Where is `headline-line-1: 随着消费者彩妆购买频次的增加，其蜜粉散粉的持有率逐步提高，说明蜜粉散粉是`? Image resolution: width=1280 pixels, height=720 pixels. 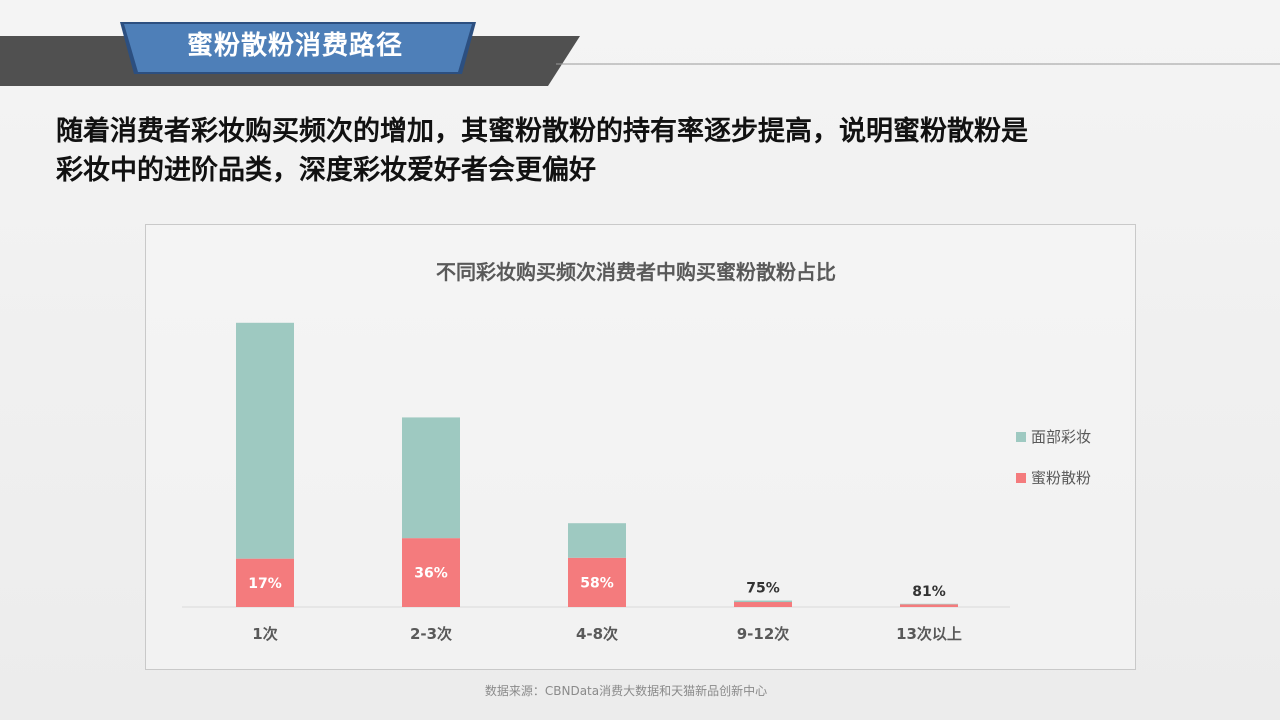
headline-line-1: 随着消费者彩妆购买频次的增加，其蜜粉散粉的持有率逐步提高，说明蜜粉散粉是 is located at coordinates (542, 131).